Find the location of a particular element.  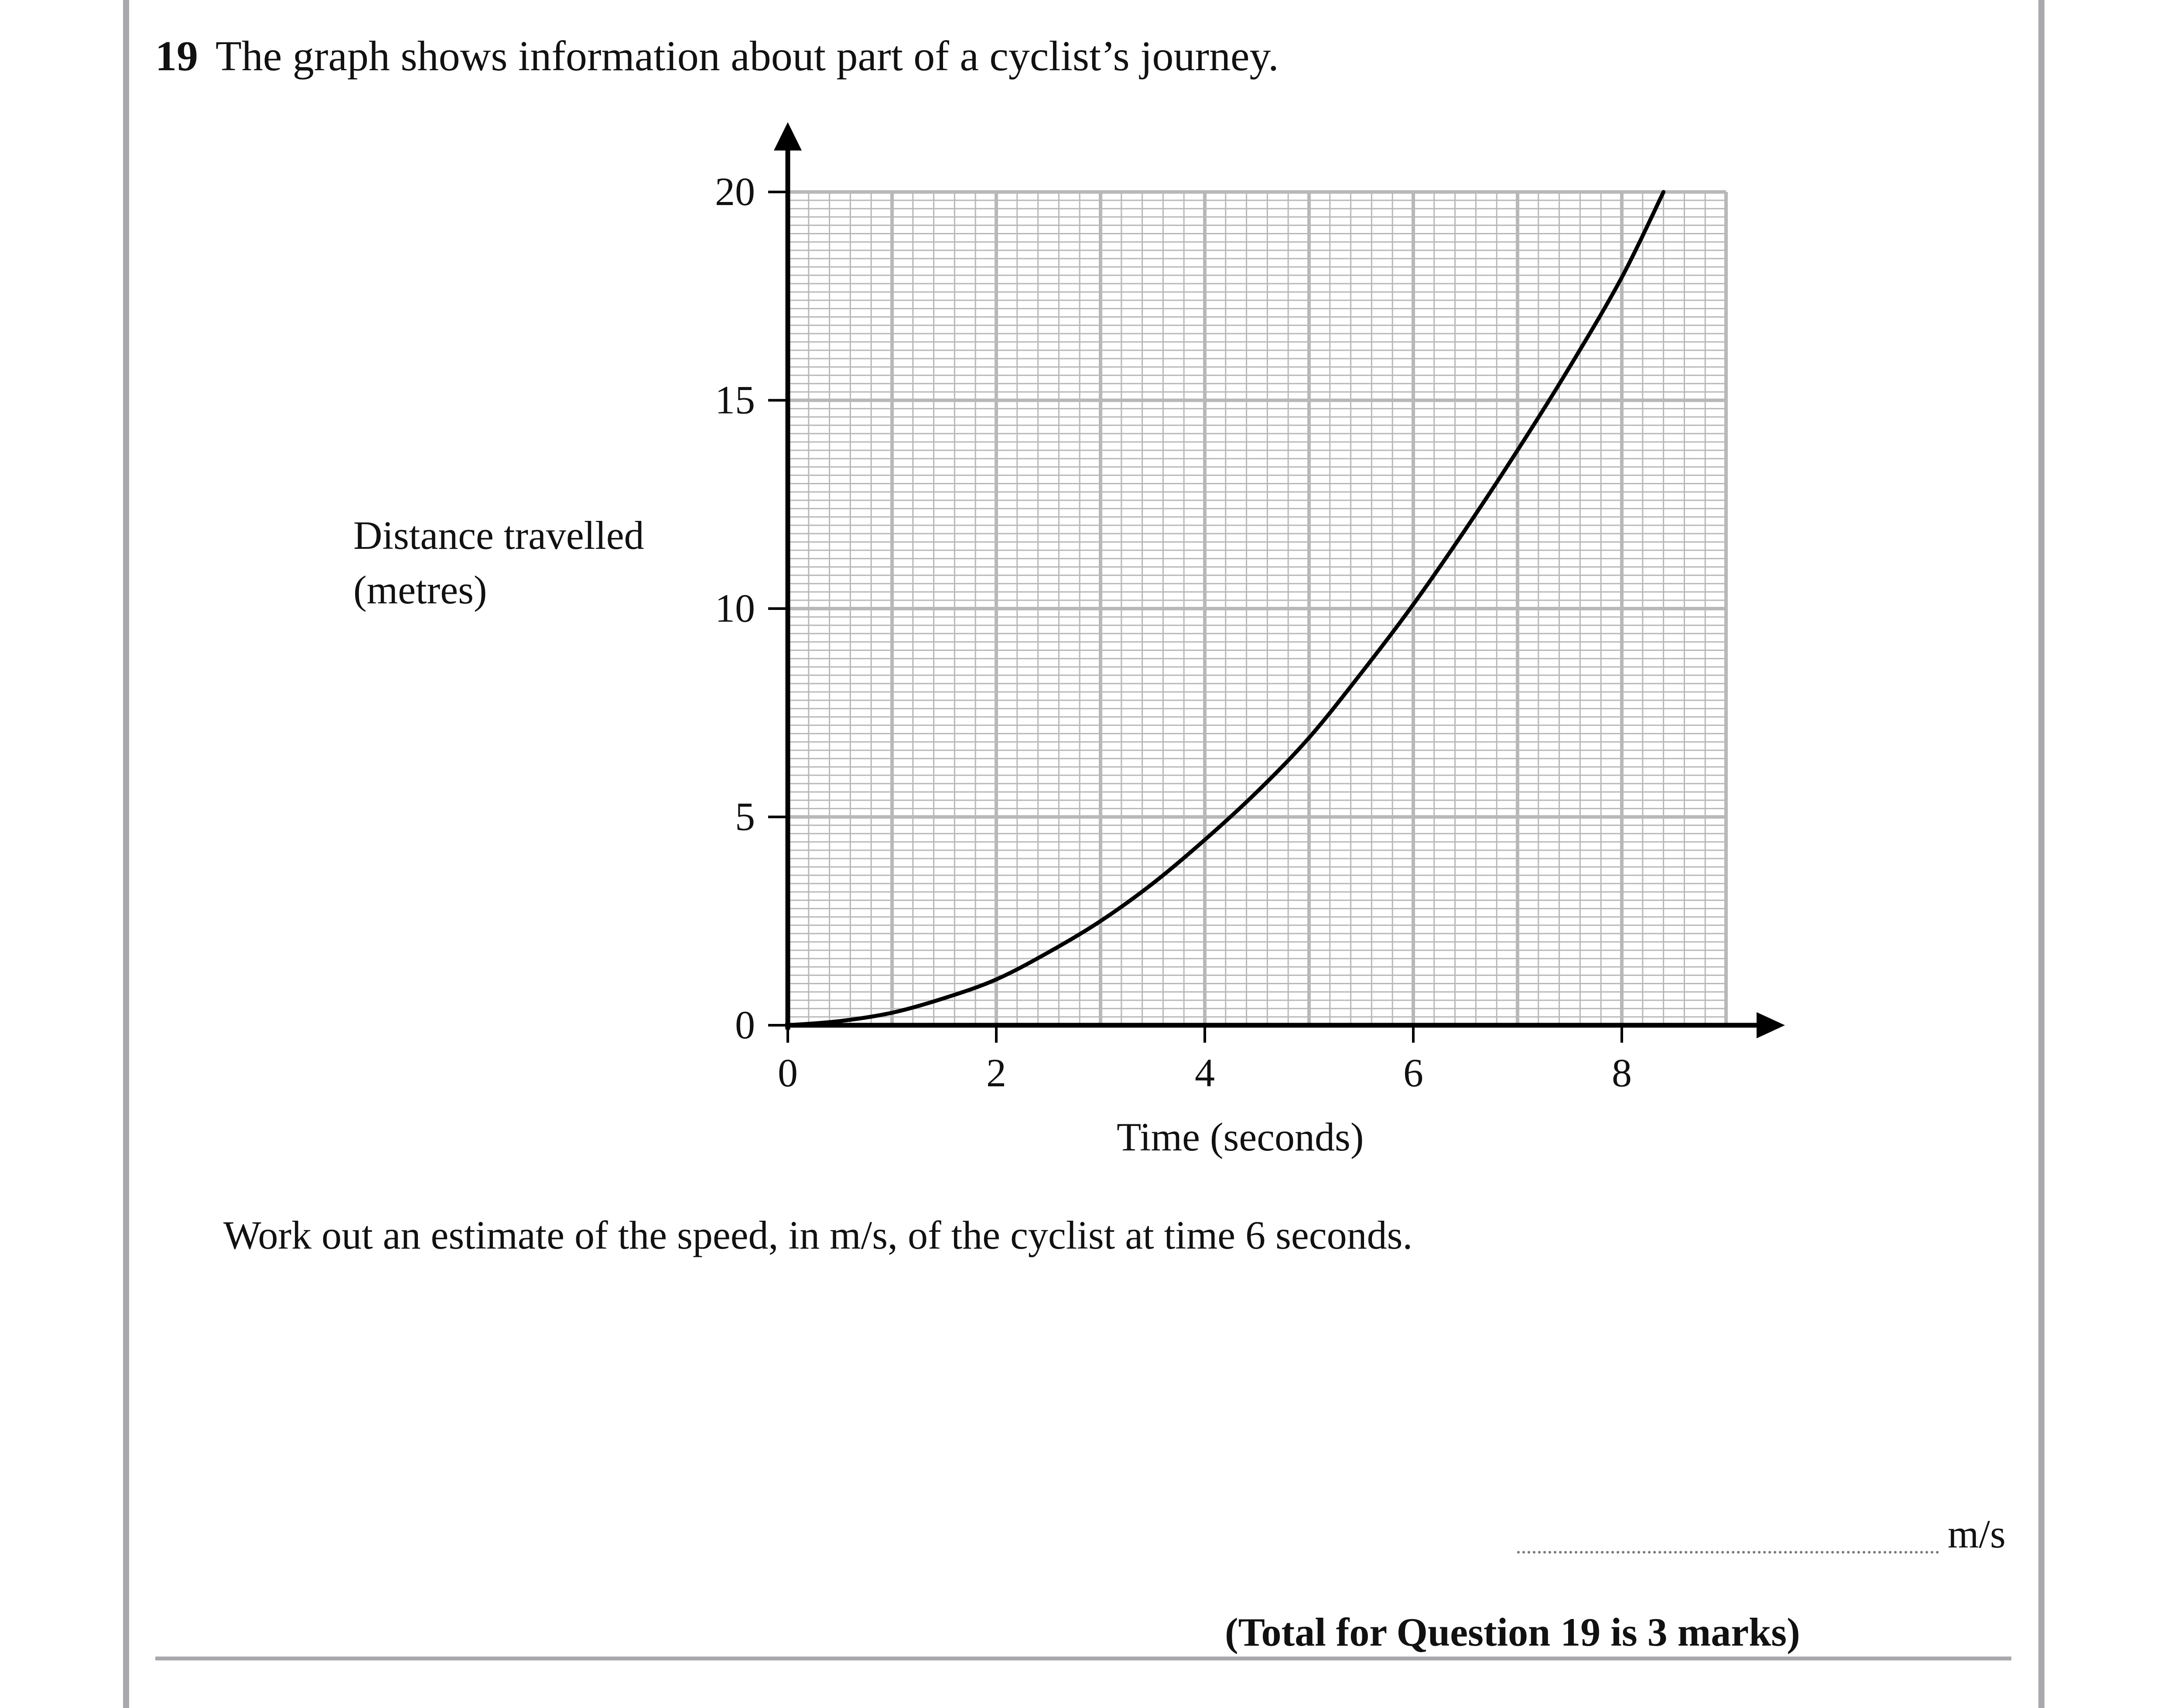

page-border-left is located at coordinates (126, 854).